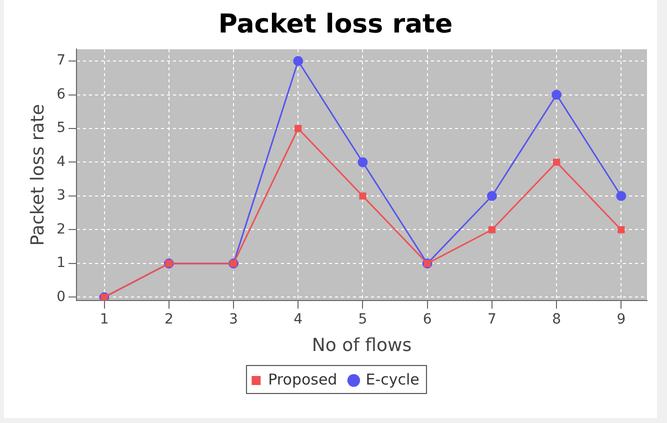  What do you see at coordinates (303, 379) in the screenshot?
I see `legend-label: Proposed` at bounding box center [303, 379].